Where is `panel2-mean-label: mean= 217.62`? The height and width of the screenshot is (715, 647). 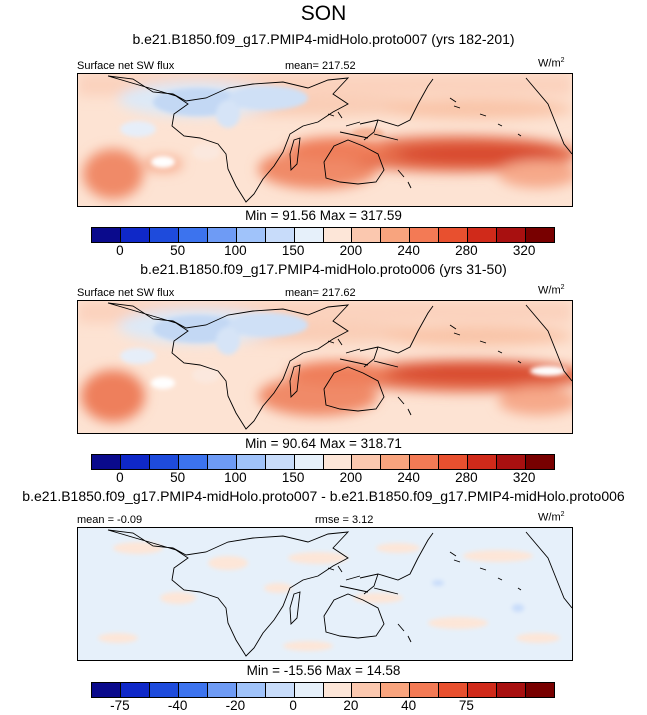 panel2-mean-label: mean= 217.62 is located at coordinates (320, 293).